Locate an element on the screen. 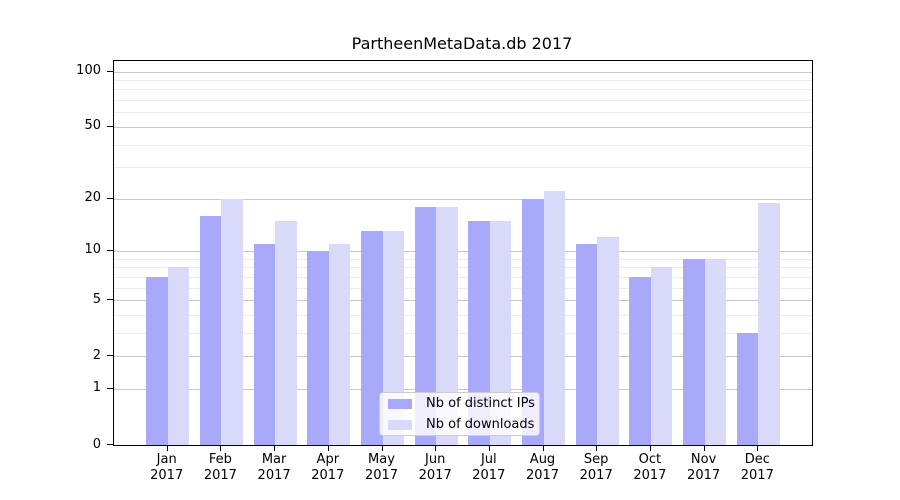  bar-oct-downloads is located at coordinates (661, 356).